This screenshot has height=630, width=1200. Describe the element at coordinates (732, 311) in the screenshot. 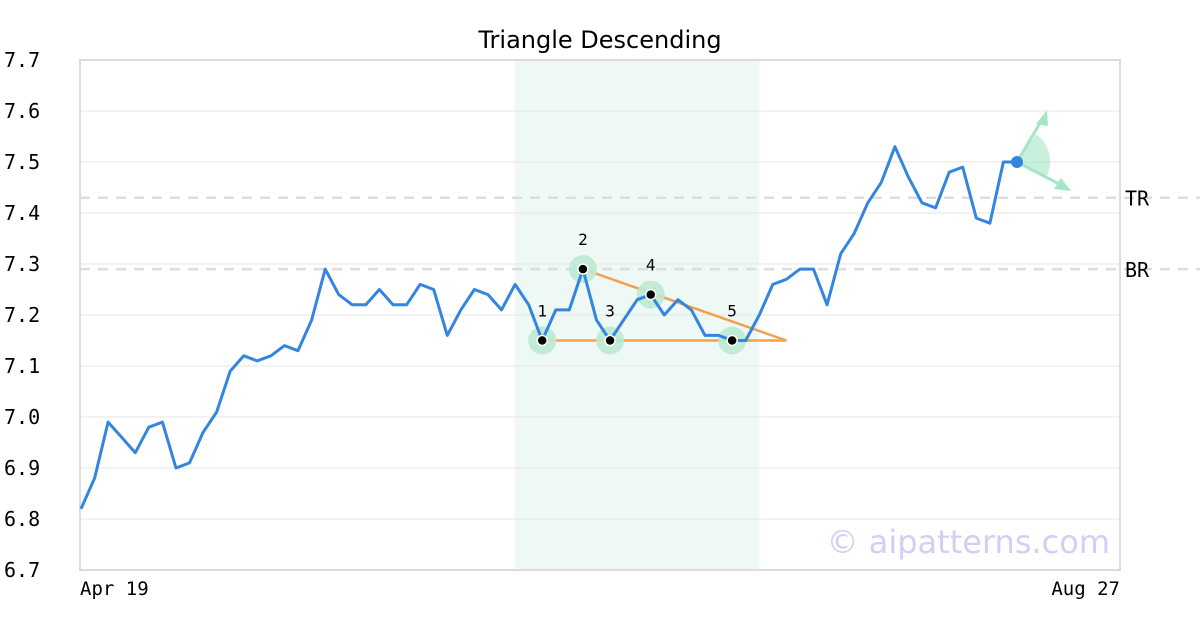

I see `pattern-point-label: 5` at that location.